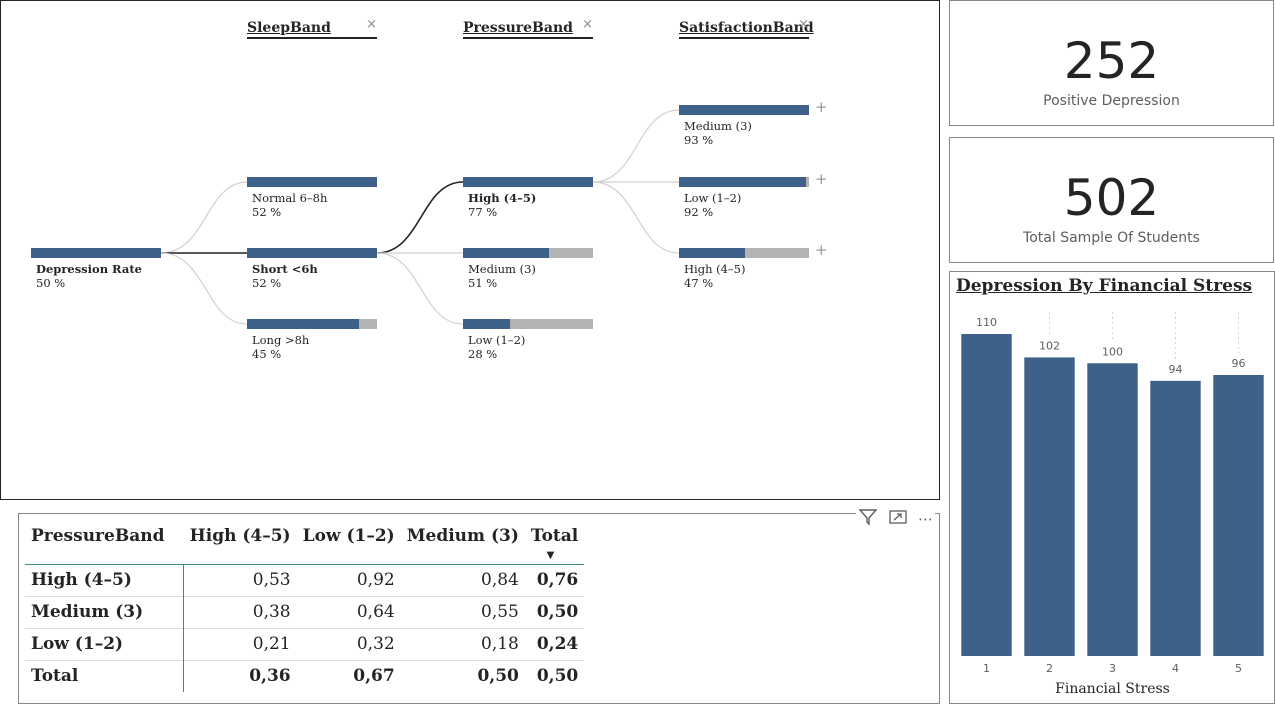 The image size is (1275, 712). What do you see at coordinates (746, 28) in the screenshot?
I see `level-header-satisfactionband: SatisfactionBand ×` at bounding box center [746, 28].